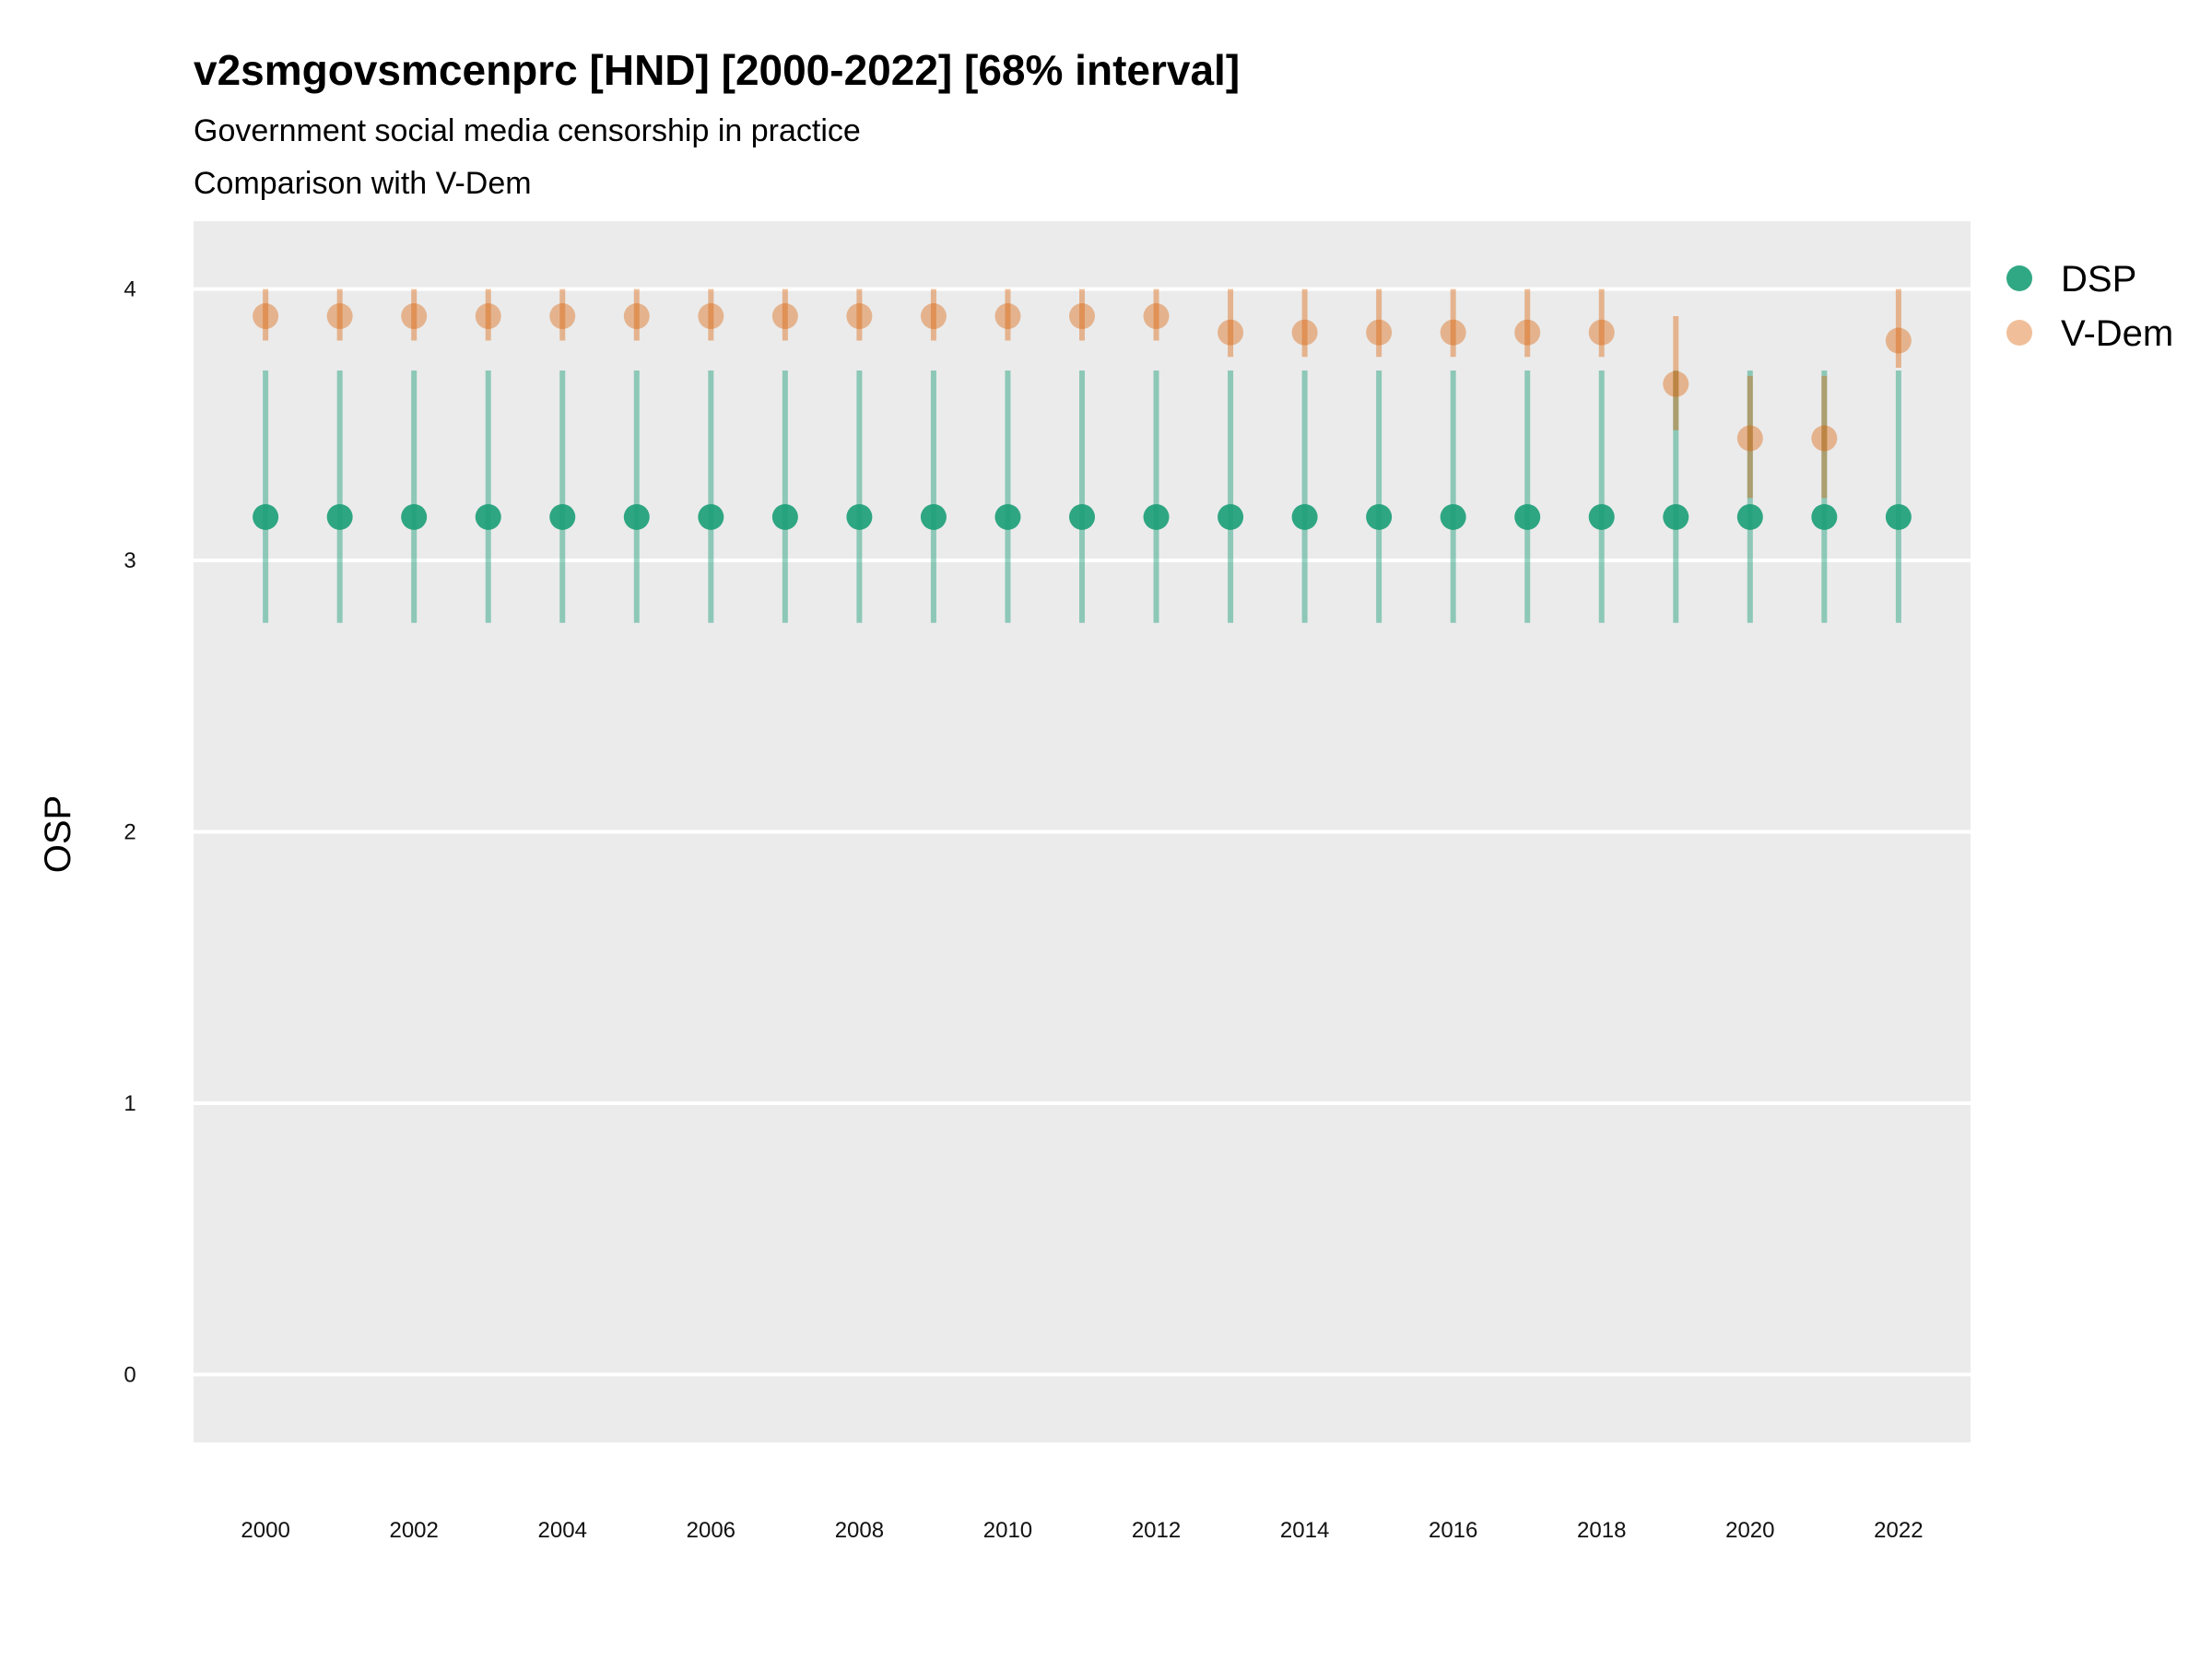 The image size is (2212, 1659). What do you see at coordinates (129, 289) in the screenshot?
I see `y-tick-label: 4` at bounding box center [129, 289].